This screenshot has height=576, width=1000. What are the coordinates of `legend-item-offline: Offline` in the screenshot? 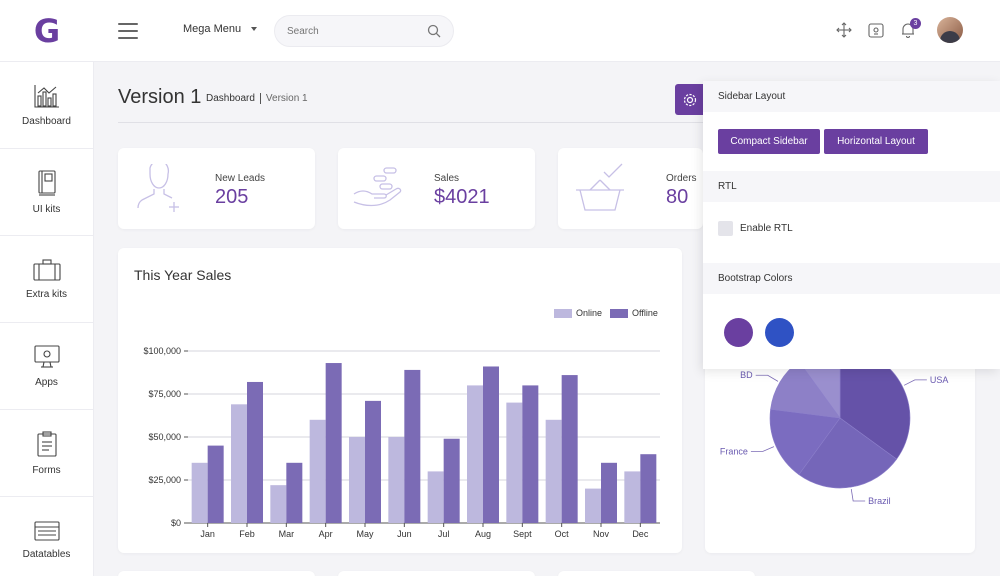 It's located at (634, 313).